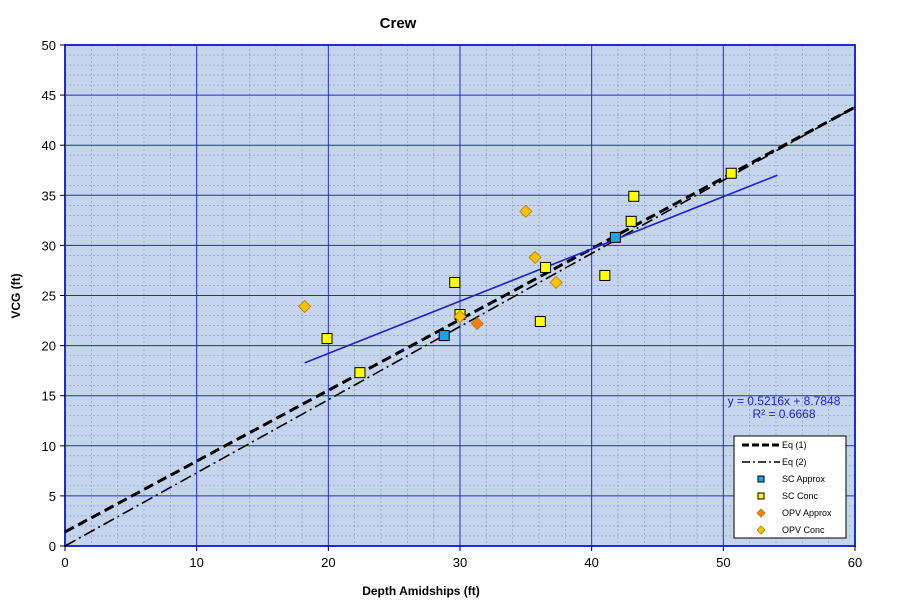  Describe the element at coordinates (783, 414) in the screenshot. I see `trendline-r-squared: R² = 0.6668` at that location.